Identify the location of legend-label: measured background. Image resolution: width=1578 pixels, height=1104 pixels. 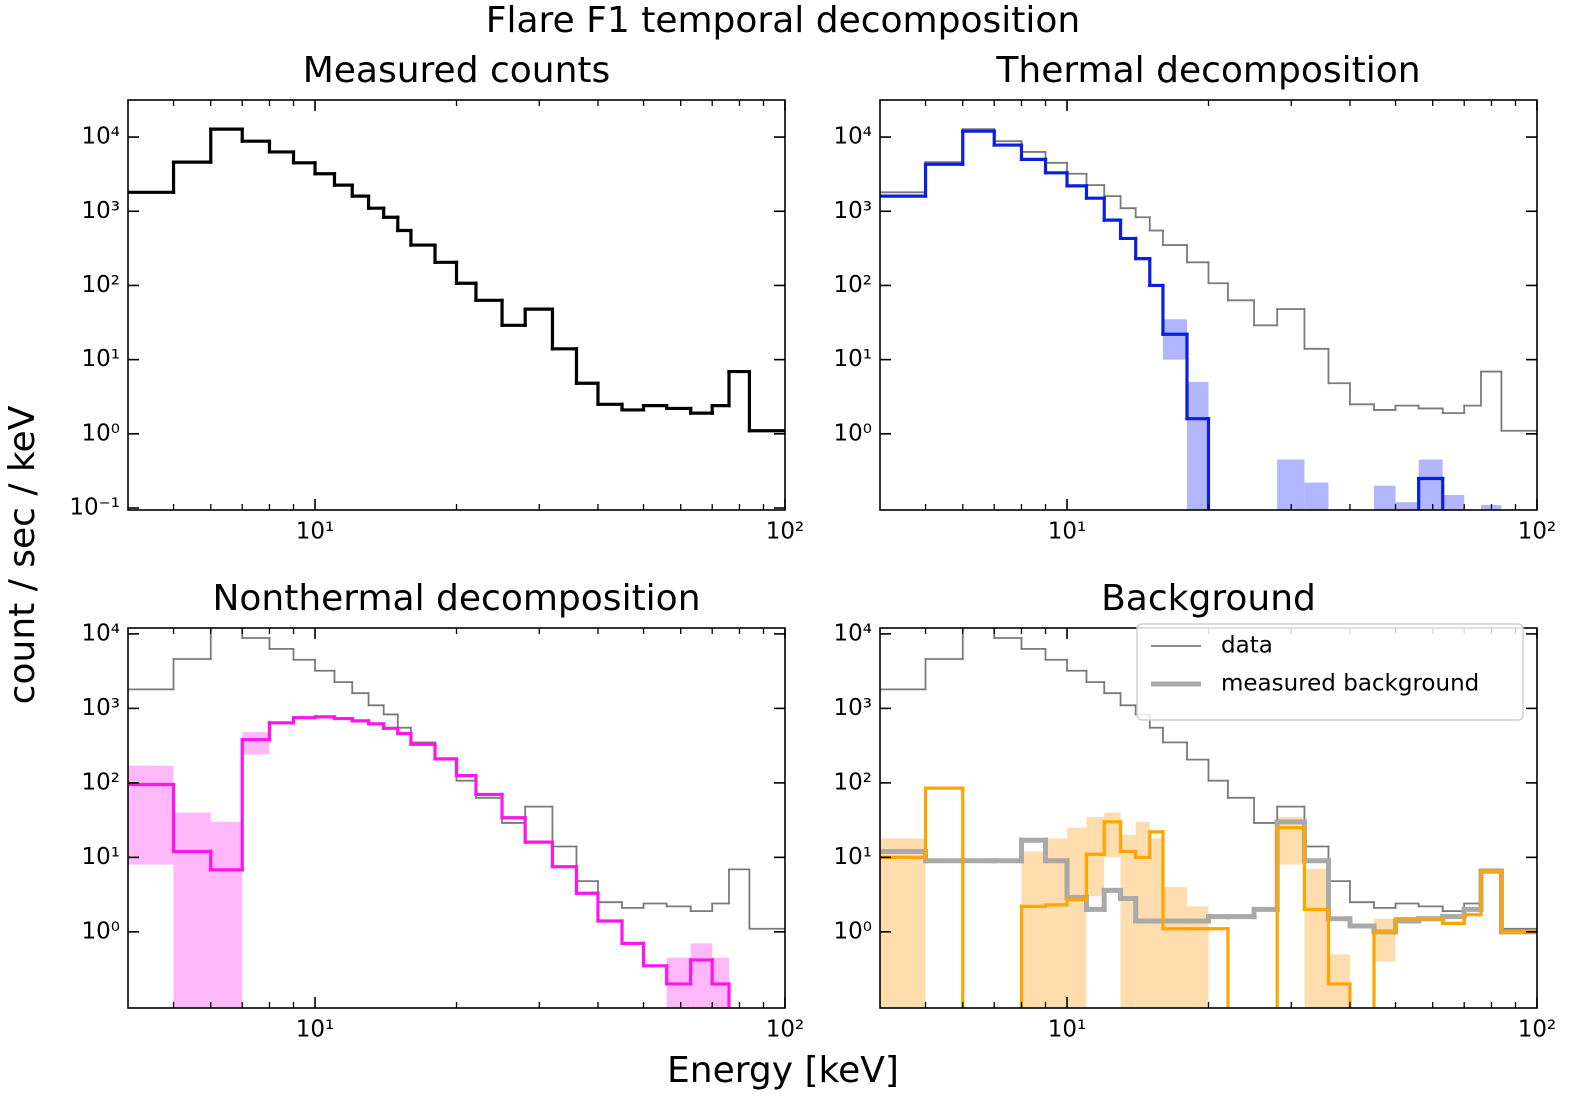
(1350, 684).